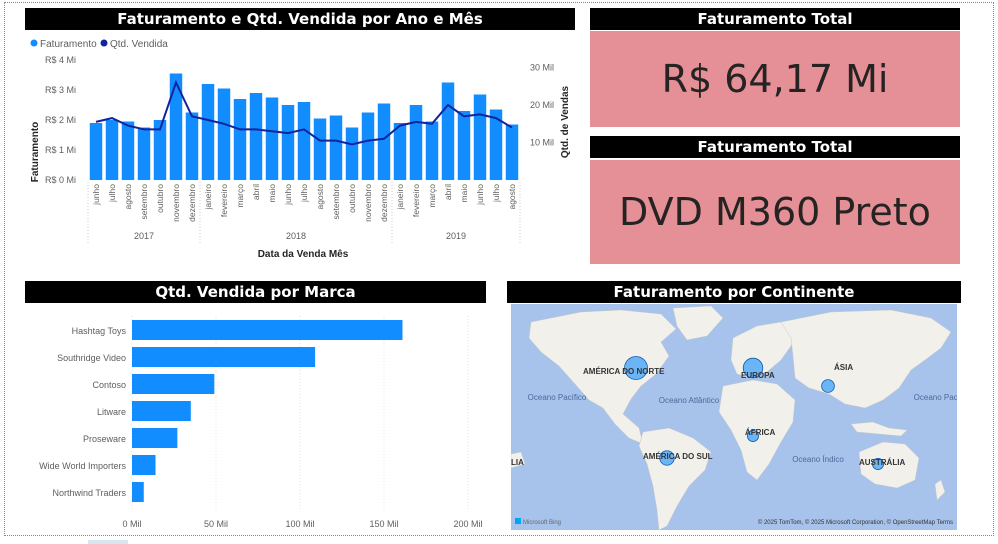 The width and height of the screenshot is (998, 544). I want to click on legend-label-qtd-vendida: Qtd. Vendida, so click(139, 44).